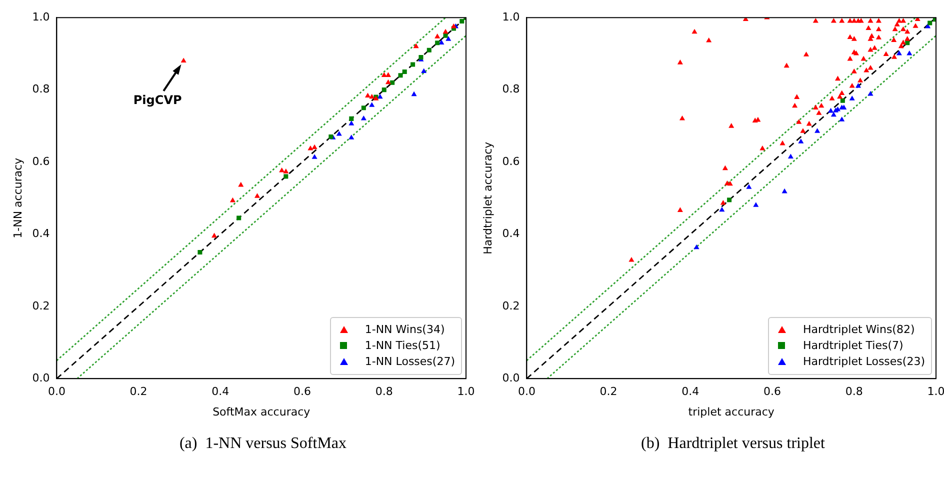 The width and height of the screenshot is (944, 477). Describe the element at coordinates (261, 411) in the screenshot. I see `x-axis-title: SoftMax accuracy` at that location.